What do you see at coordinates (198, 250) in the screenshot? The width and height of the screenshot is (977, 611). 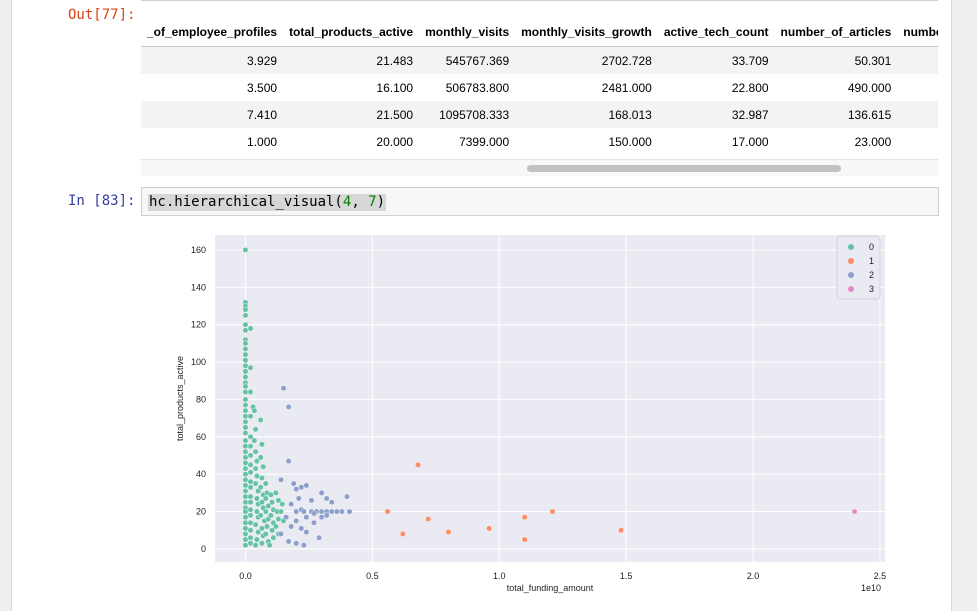 I see `y-tick-label: 160` at bounding box center [198, 250].